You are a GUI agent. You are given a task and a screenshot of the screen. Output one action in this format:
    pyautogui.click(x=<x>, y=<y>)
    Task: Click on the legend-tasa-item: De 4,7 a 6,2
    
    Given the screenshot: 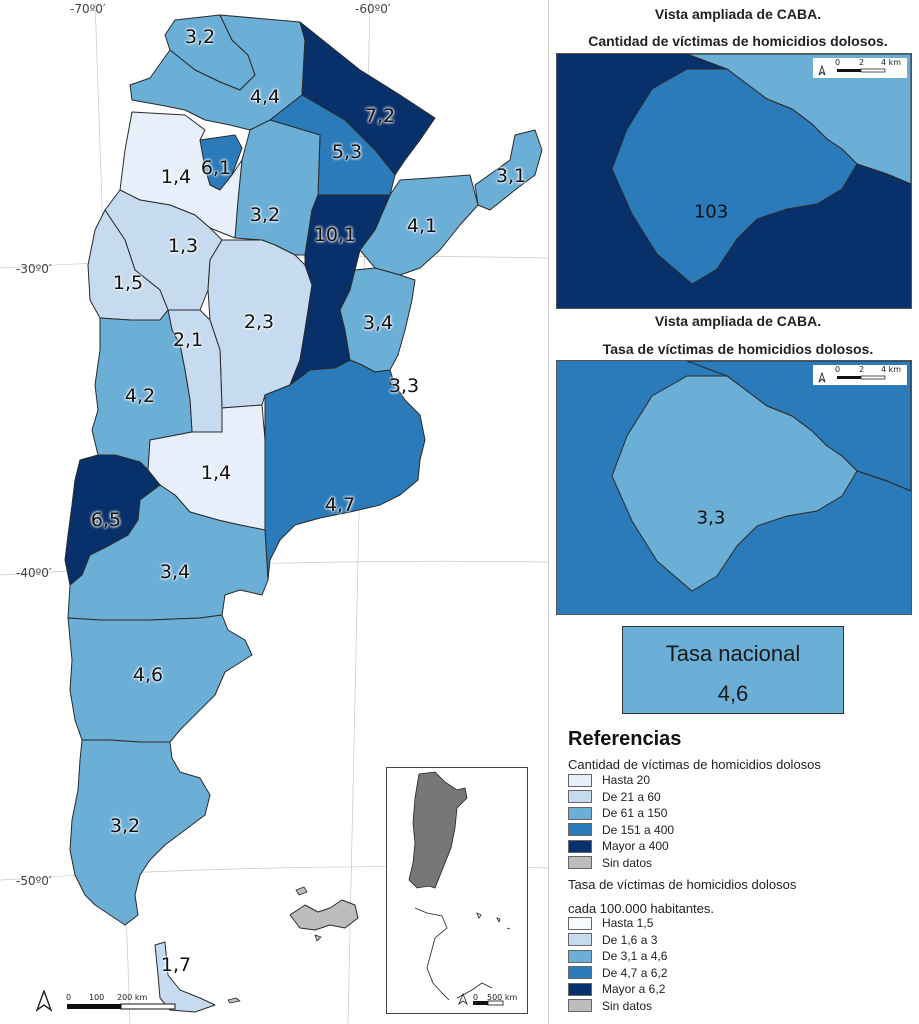 What is the action you would take?
    pyautogui.click(x=617, y=973)
    